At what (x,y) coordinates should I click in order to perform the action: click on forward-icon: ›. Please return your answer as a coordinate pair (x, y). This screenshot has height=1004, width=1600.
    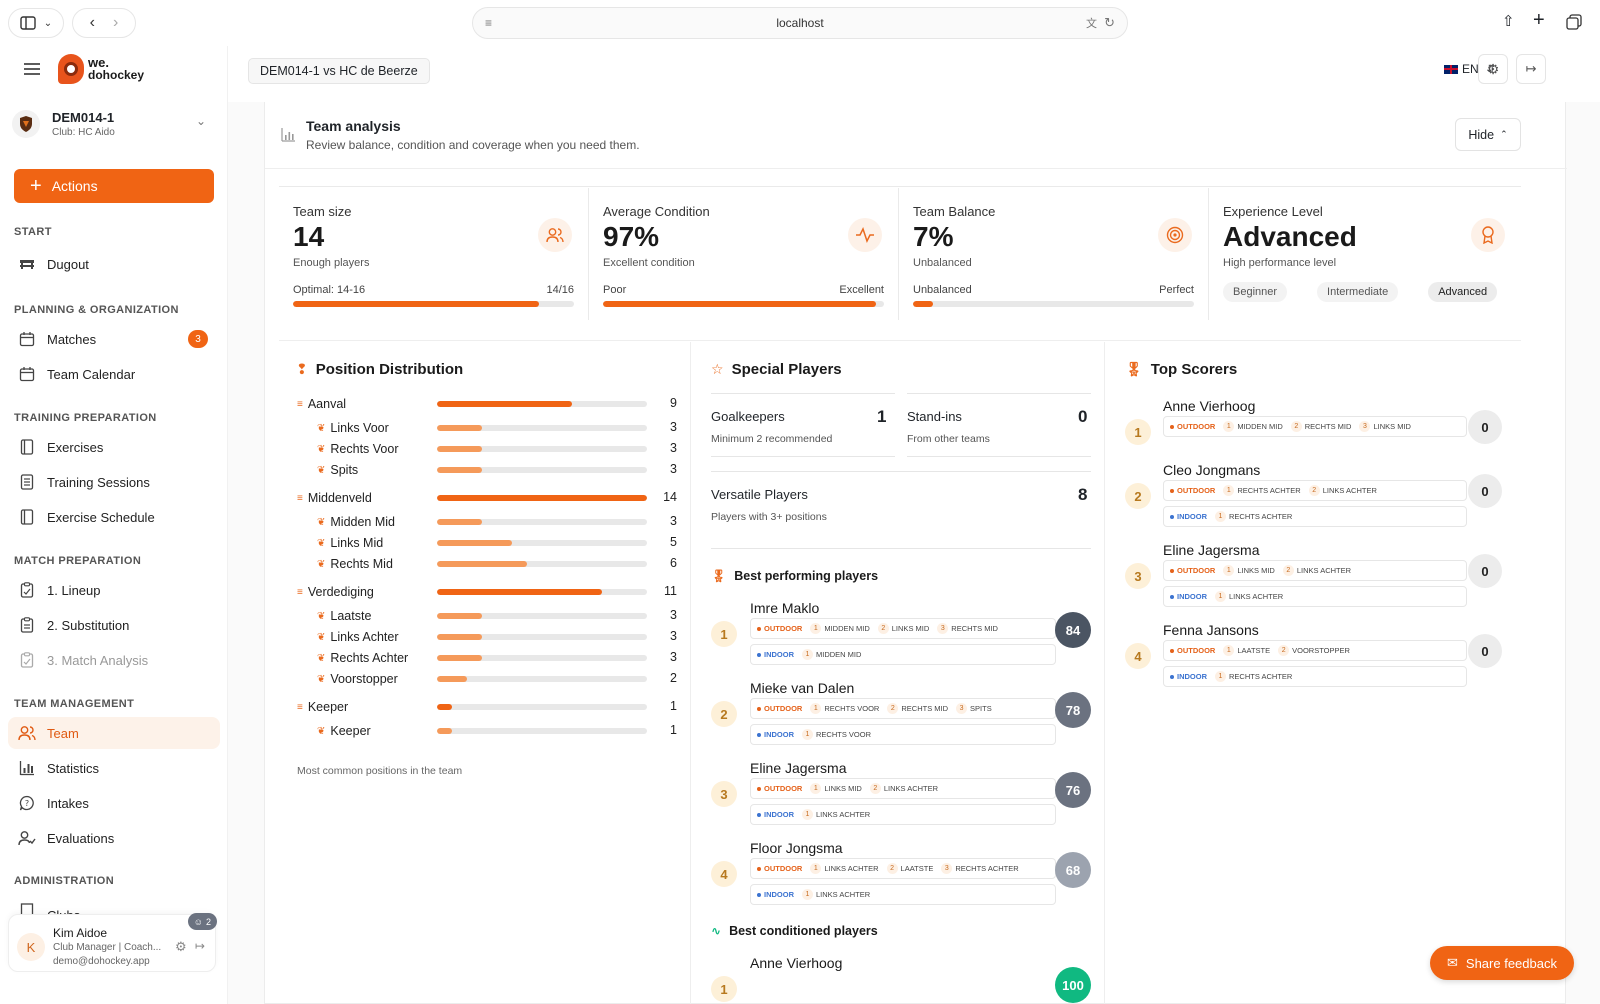
    Looking at the image, I should click on (116, 22).